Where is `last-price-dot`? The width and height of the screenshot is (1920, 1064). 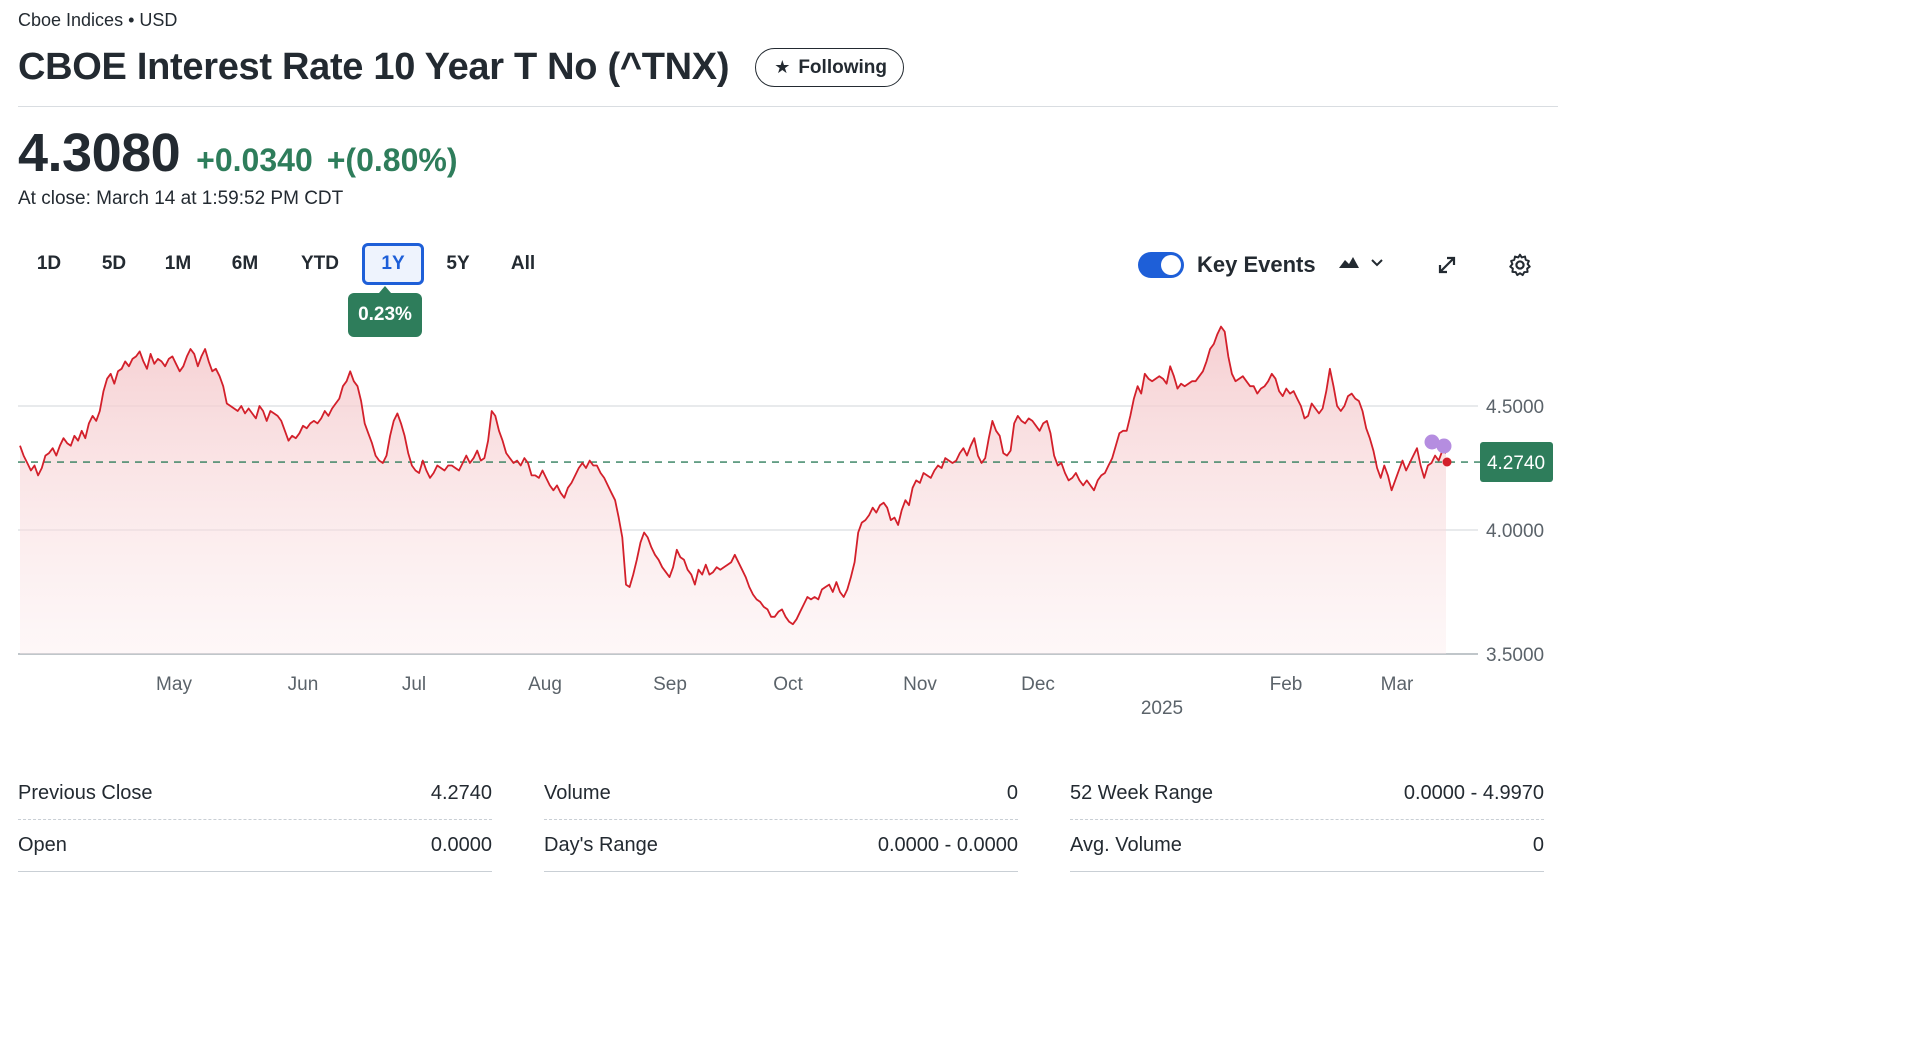 last-price-dot is located at coordinates (1447, 462).